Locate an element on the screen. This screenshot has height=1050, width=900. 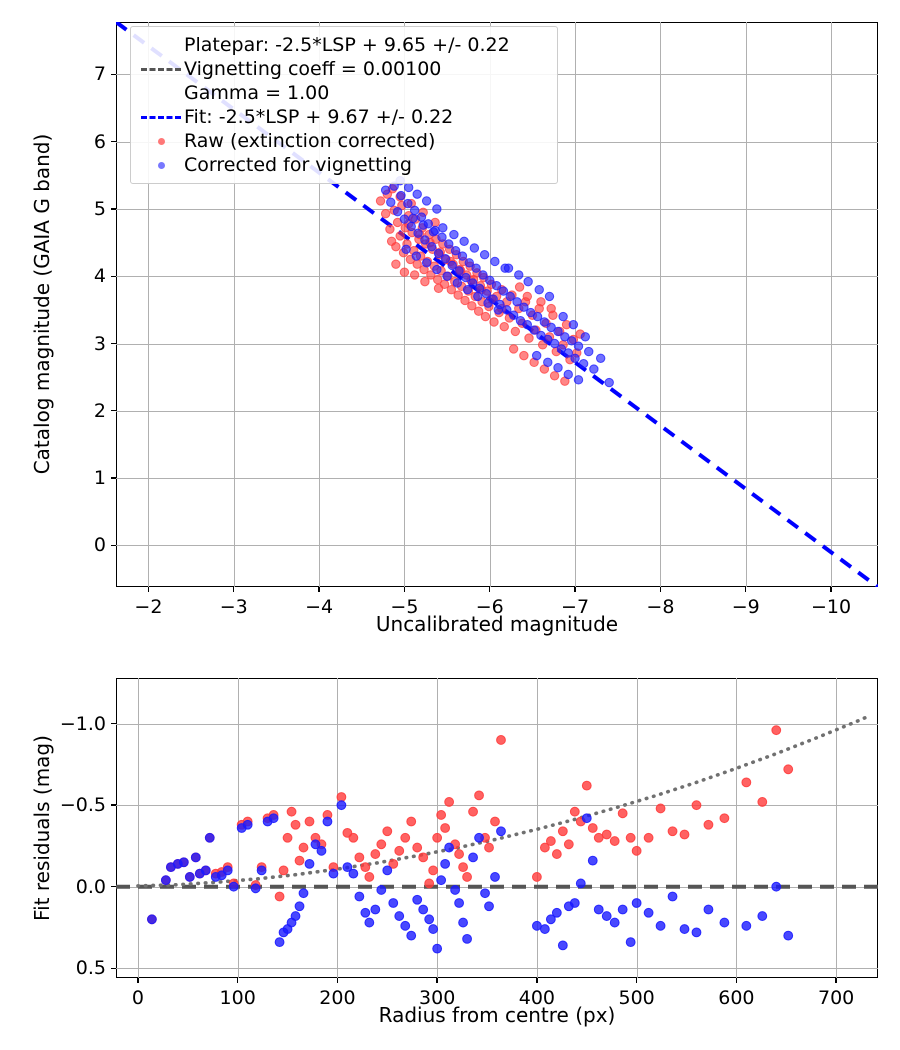
y-axis-title-calibration: Catalog magnitude (GAIA G band) is located at coordinates (42, 304).